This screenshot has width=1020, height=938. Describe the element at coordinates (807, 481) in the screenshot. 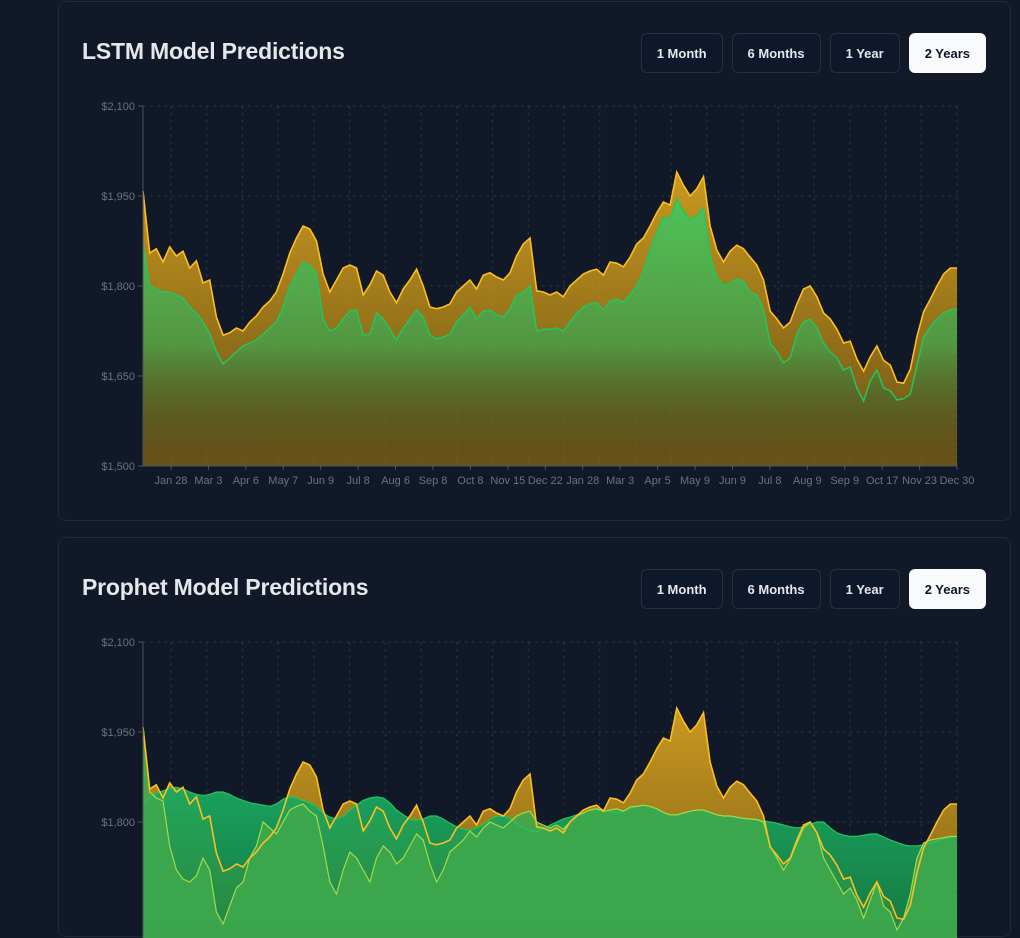

I see `x-tick-label: Aug 9` at that location.